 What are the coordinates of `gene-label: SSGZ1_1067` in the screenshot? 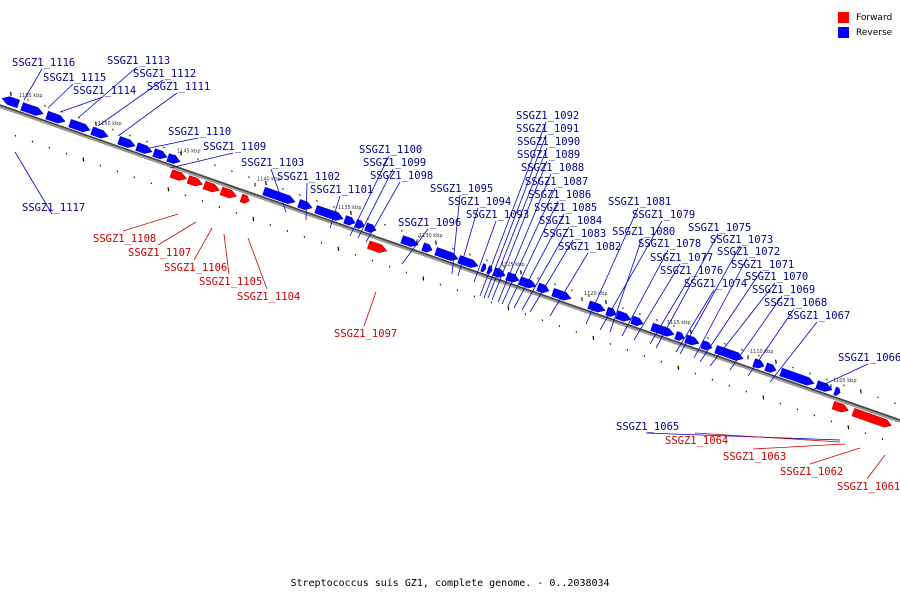 It's located at (818, 316).